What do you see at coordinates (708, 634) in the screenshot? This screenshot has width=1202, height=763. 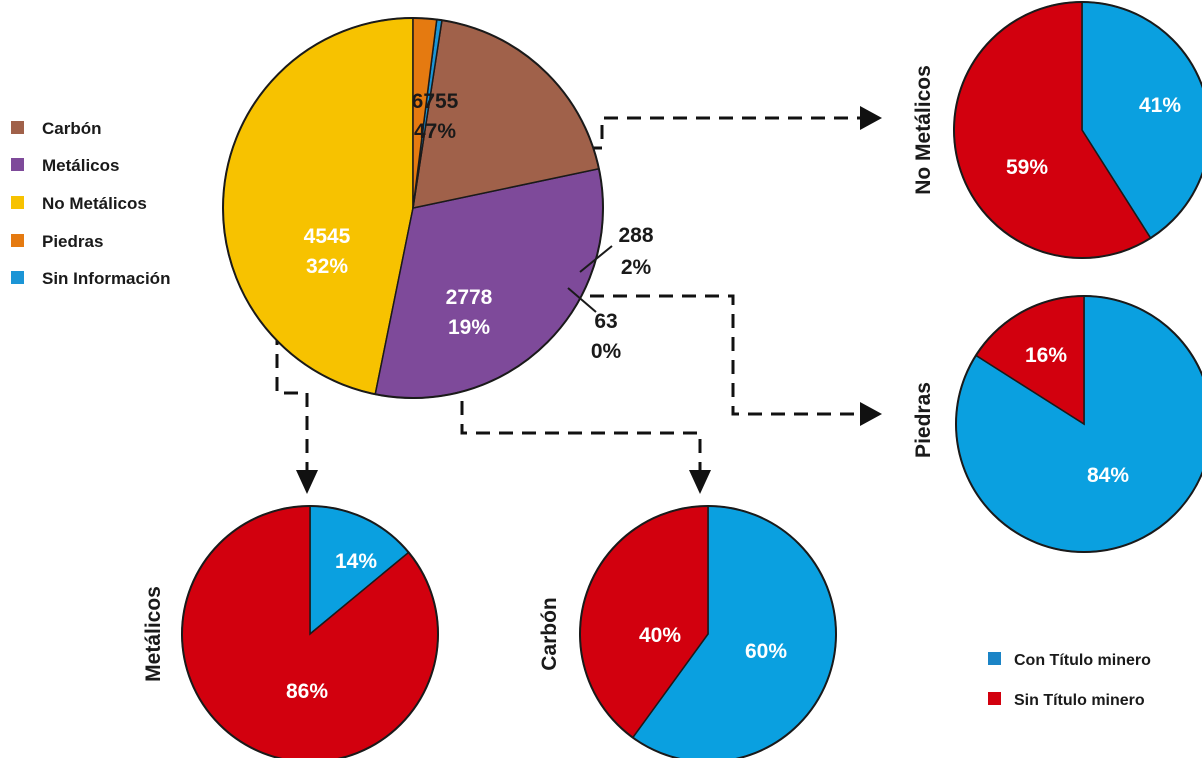 I see `carbon-pie` at bounding box center [708, 634].